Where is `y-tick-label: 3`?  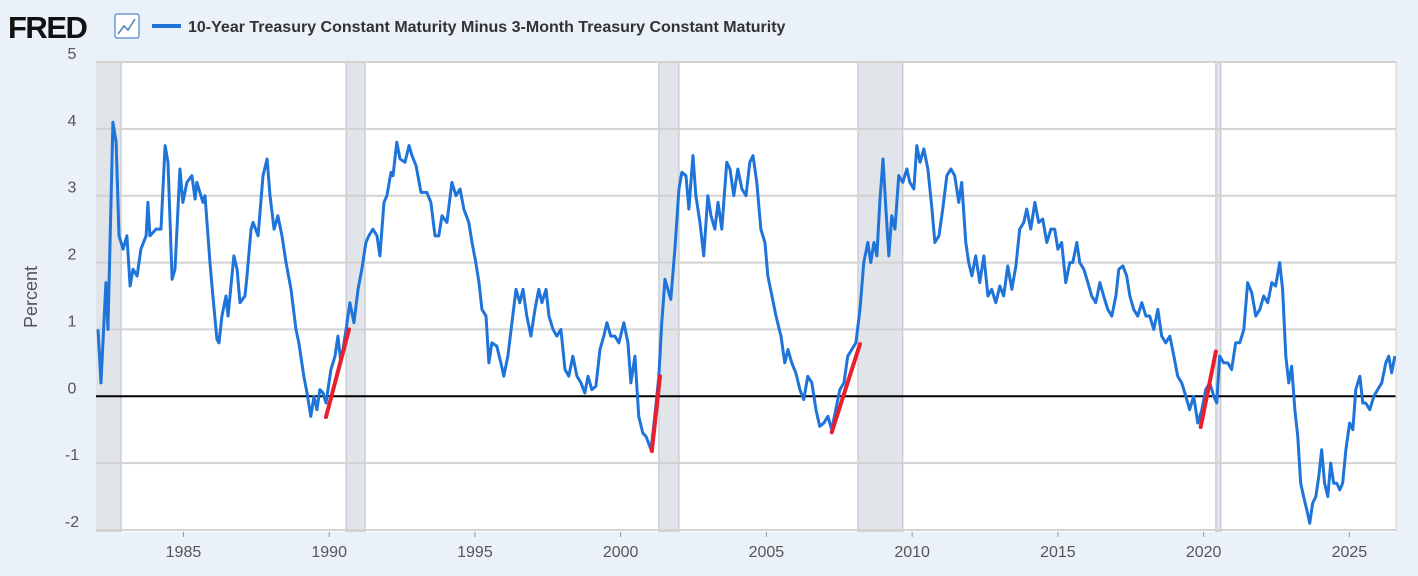
y-tick-label: 3 is located at coordinates (72, 188).